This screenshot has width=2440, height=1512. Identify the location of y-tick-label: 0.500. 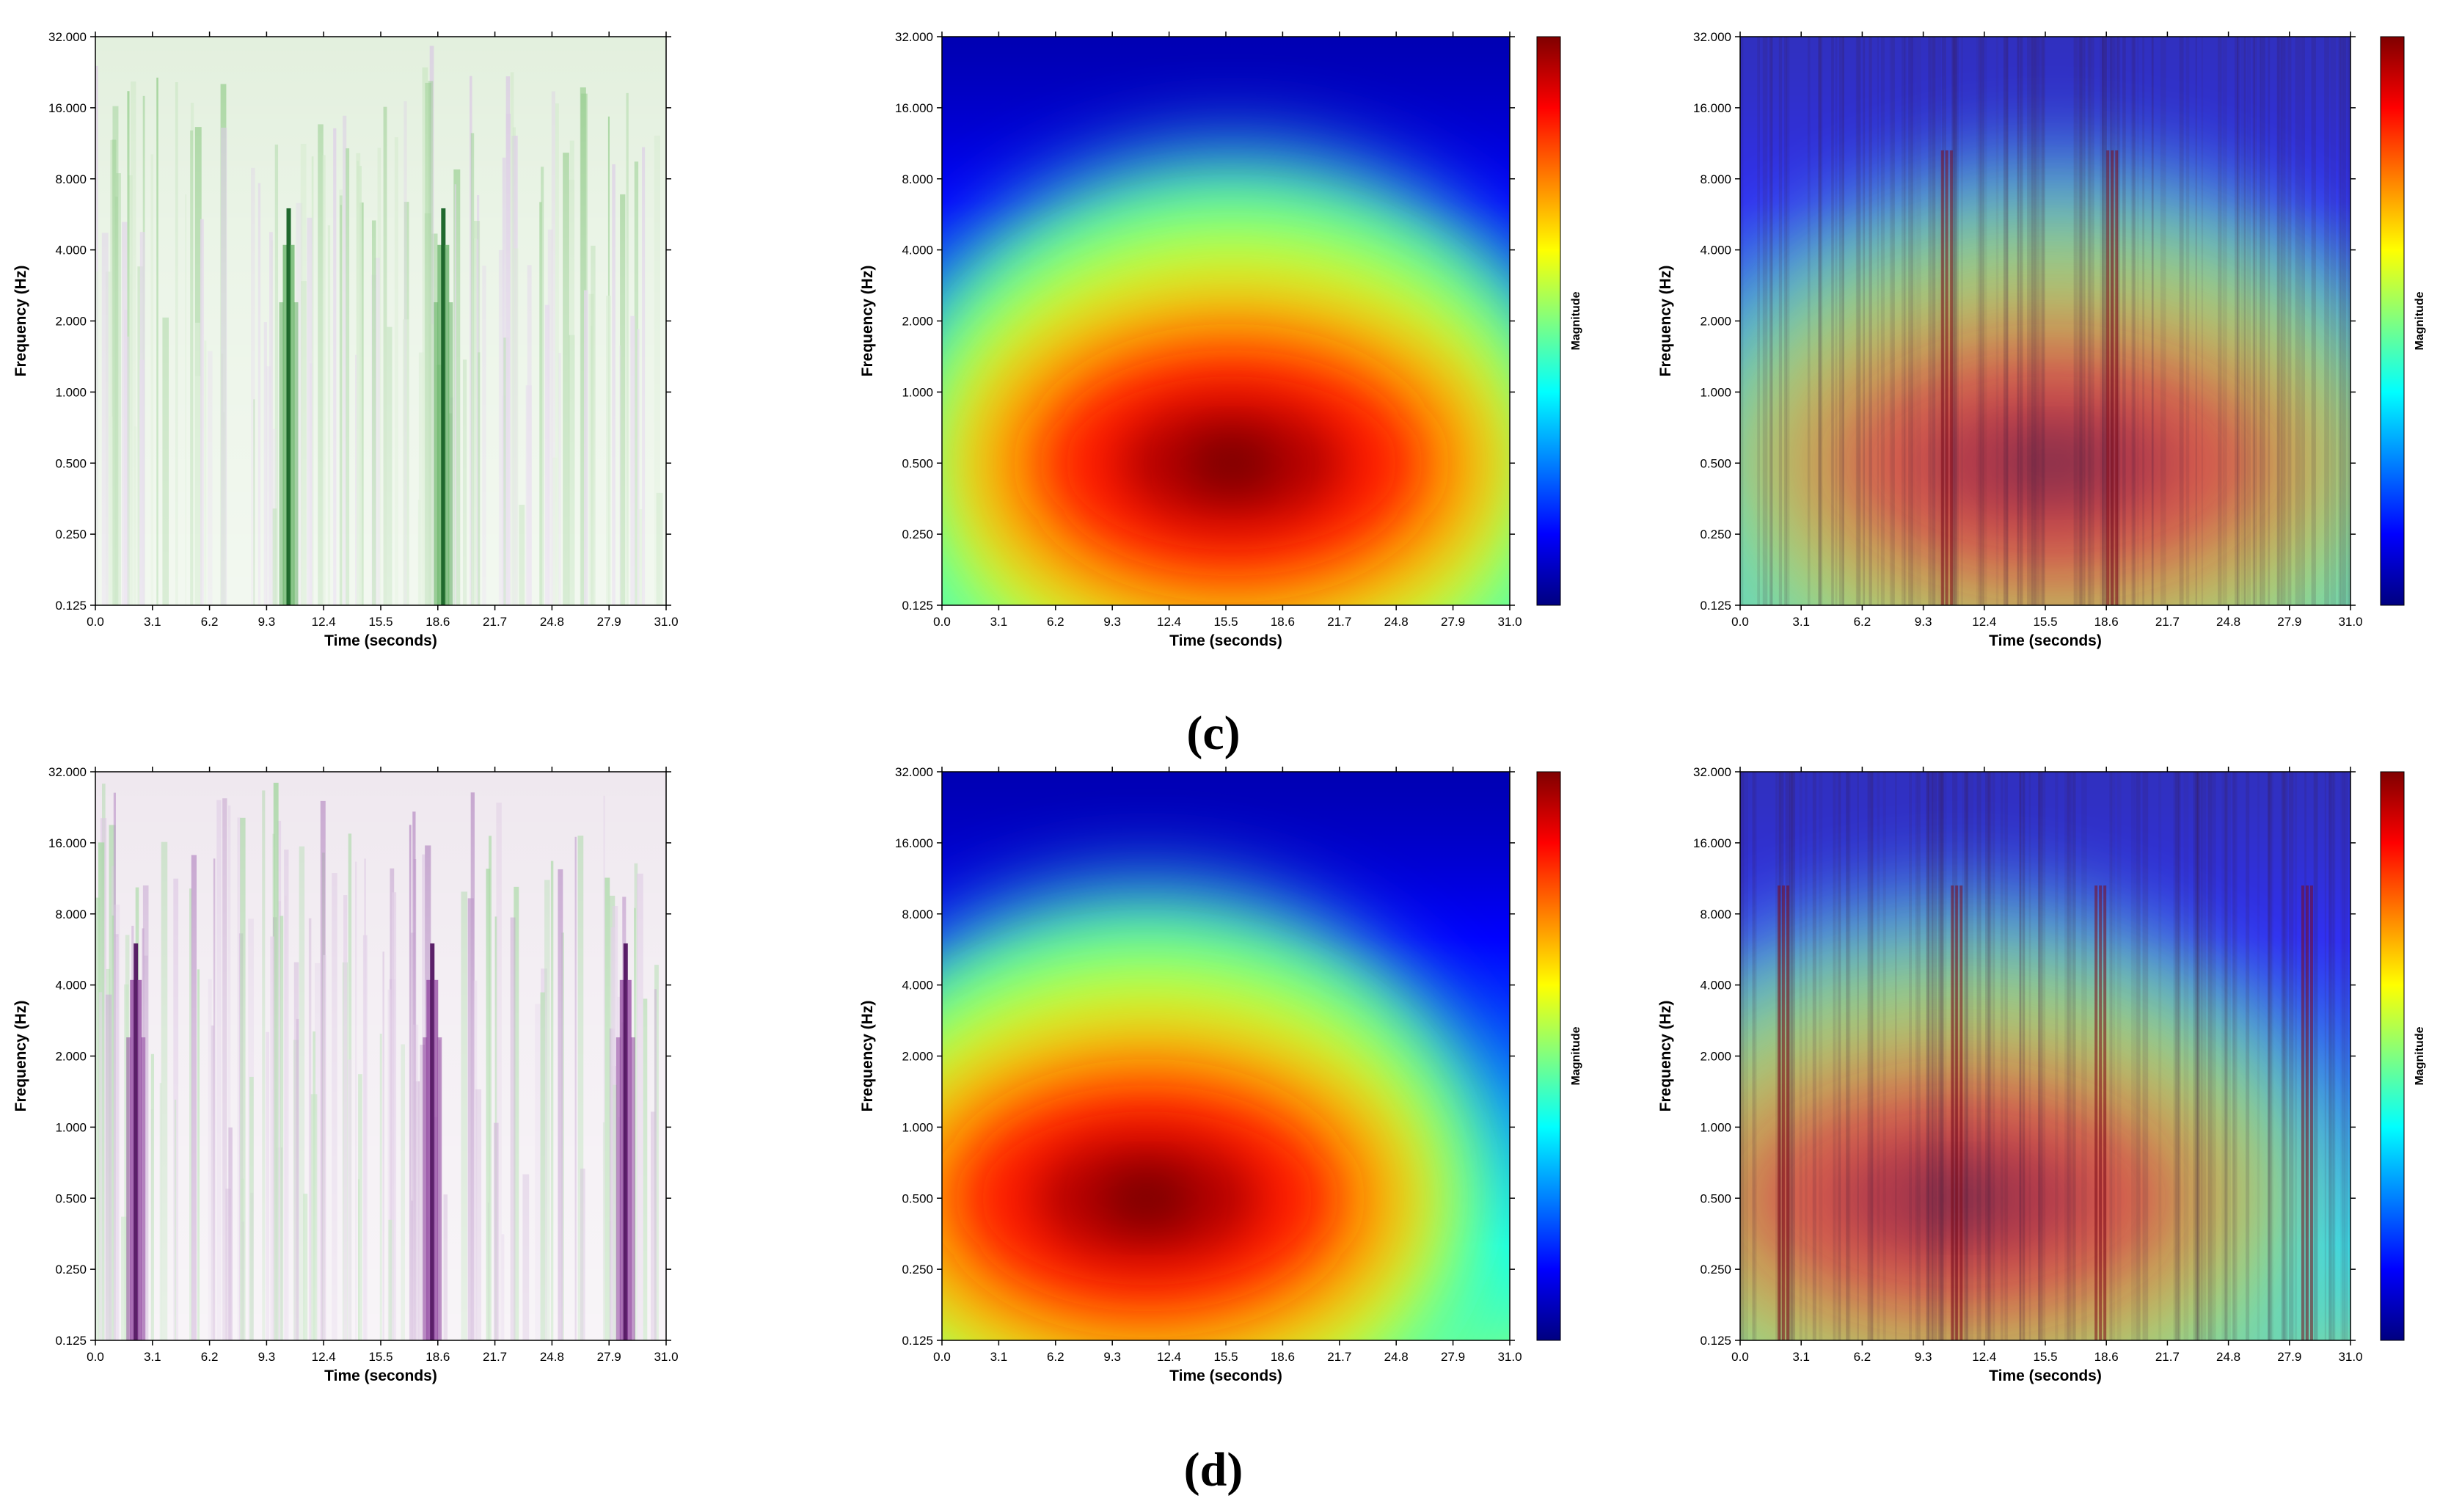
(71, 1198).